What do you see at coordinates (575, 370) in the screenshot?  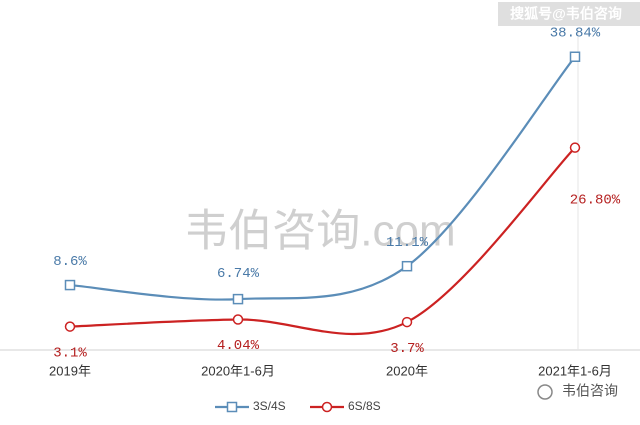 I see `x-tick-label: 2021年1-6月` at bounding box center [575, 370].